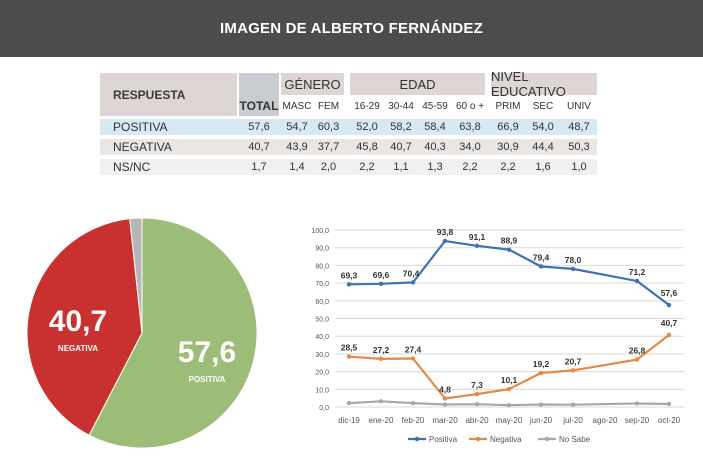  What do you see at coordinates (572, 420) in the screenshot?
I see `x-tick-label: jul-20` at bounding box center [572, 420].